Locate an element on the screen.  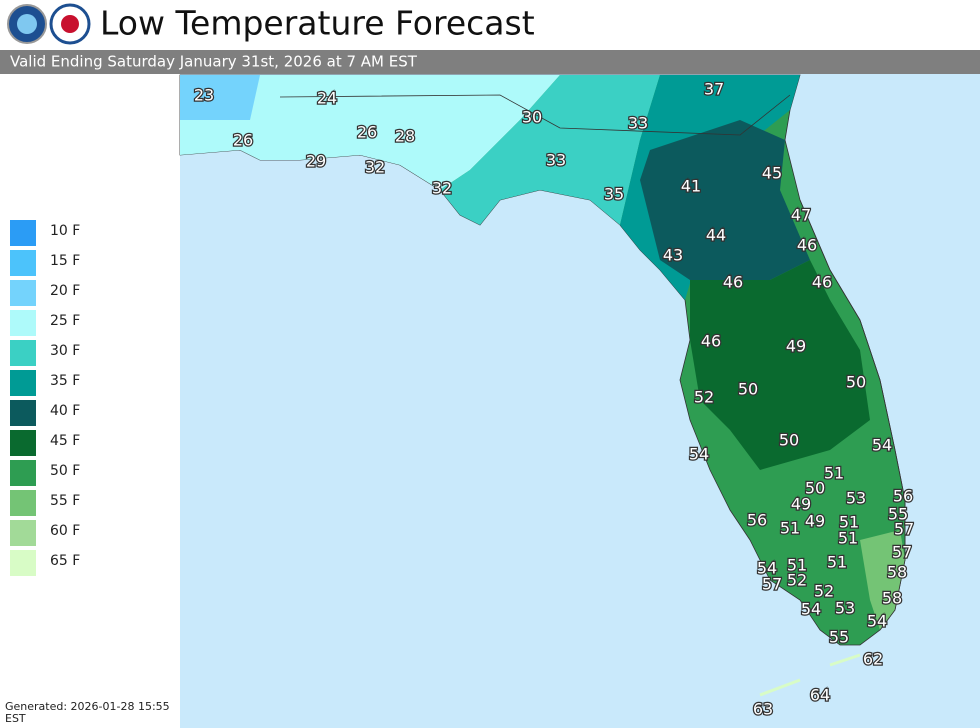
title: Low Temperature Forecast is located at coordinates (317, 23).